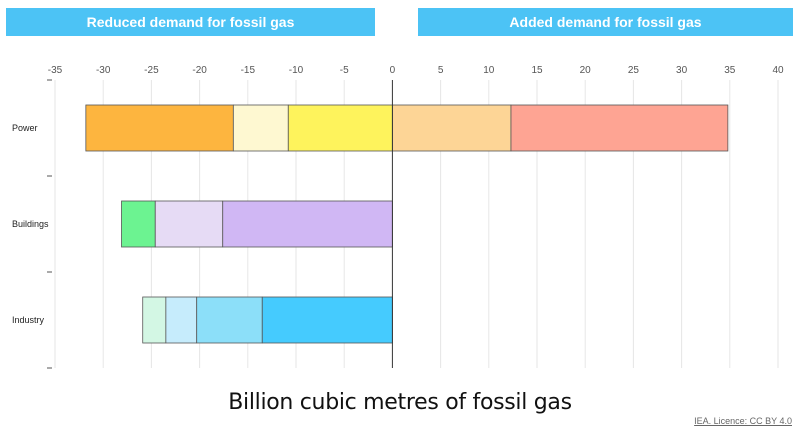 This screenshot has height=441, width=800. What do you see at coordinates (199, 70) in the screenshot?
I see `x-tick-label: -20` at bounding box center [199, 70].